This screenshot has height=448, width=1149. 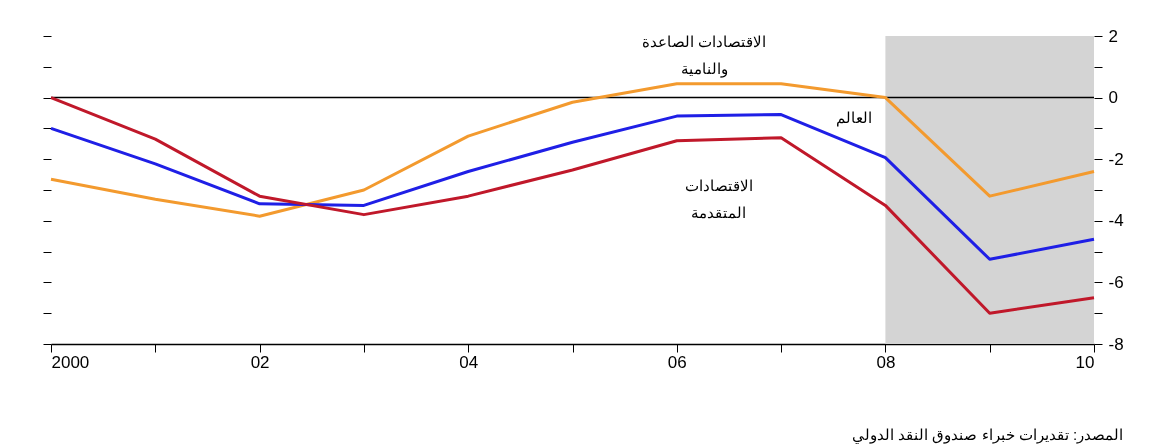 I want to click on x-tick-label: 10, so click(x=1085, y=362).